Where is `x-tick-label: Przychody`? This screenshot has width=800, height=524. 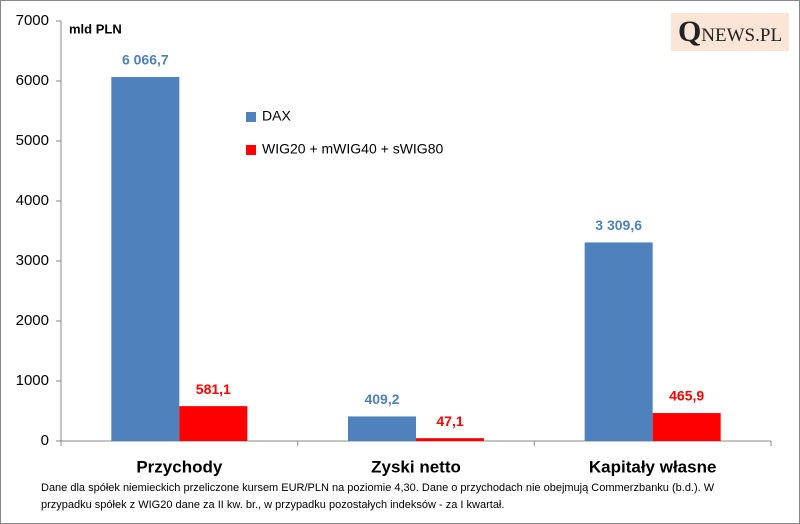
x-tick-label: Przychody is located at coordinates (179, 466).